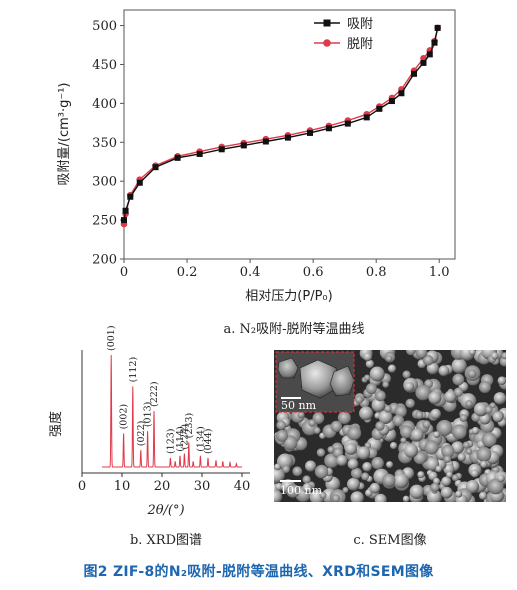 The height and width of the screenshot is (590, 517). I want to click on sem-inset-scale-label: 50 nm, so click(299, 405).